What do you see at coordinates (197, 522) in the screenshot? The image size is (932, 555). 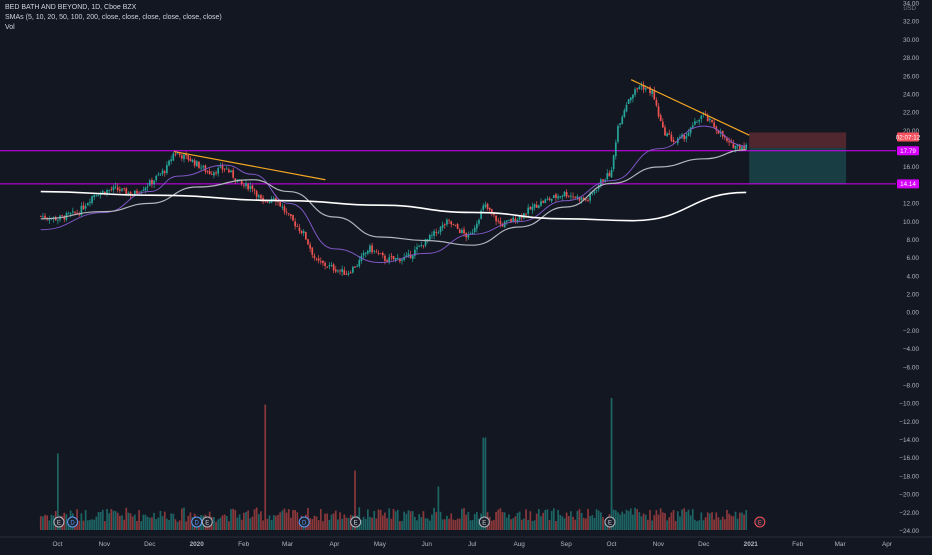 I see `dividend-marker: D` at bounding box center [197, 522].